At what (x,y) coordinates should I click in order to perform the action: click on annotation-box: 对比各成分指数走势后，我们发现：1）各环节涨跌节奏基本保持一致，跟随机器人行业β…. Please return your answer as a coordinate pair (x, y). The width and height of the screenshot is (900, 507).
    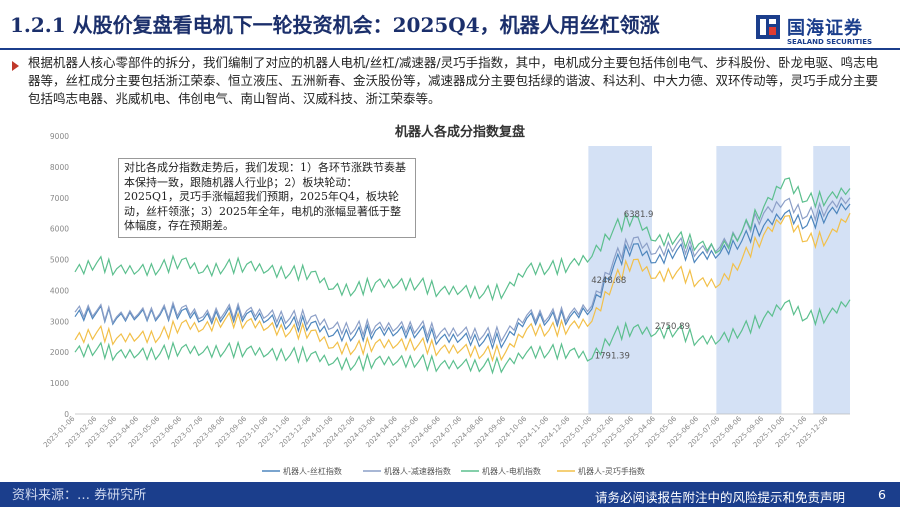
    Looking at the image, I should click on (267, 198).